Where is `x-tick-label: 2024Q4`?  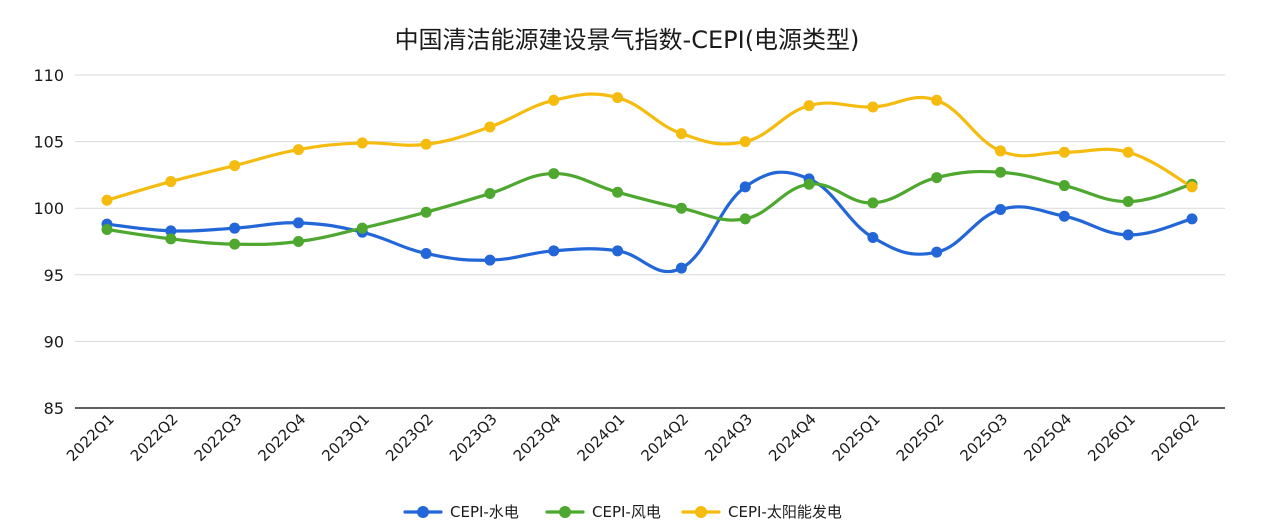
x-tick-label: 2024Q4 is located at coordinates (792, 437).